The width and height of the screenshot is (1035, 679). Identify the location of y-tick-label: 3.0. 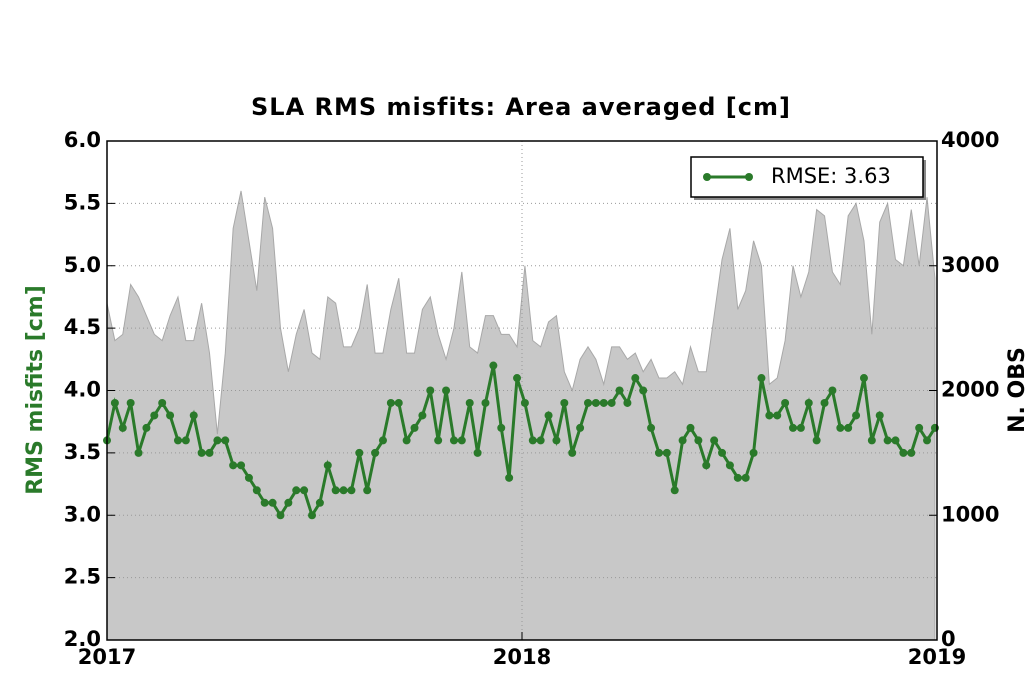
(82, 514).